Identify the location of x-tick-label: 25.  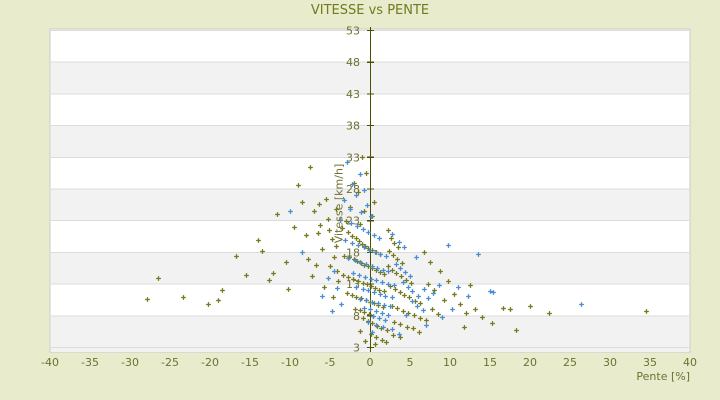
(570, 362).